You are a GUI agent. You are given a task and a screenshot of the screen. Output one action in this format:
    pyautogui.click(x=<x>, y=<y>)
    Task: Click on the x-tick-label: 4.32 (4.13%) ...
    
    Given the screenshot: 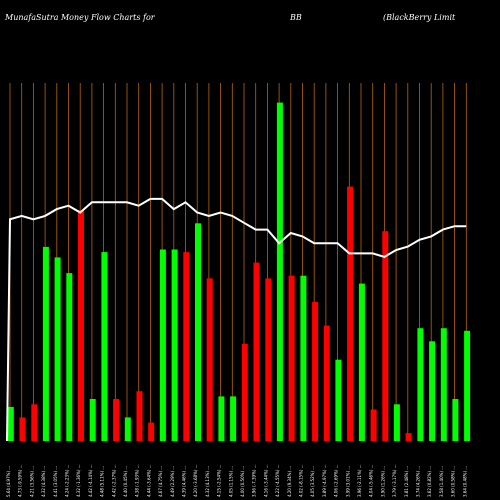 What is the action you would take?
    pyautogui.click(x=207, y=481)
    